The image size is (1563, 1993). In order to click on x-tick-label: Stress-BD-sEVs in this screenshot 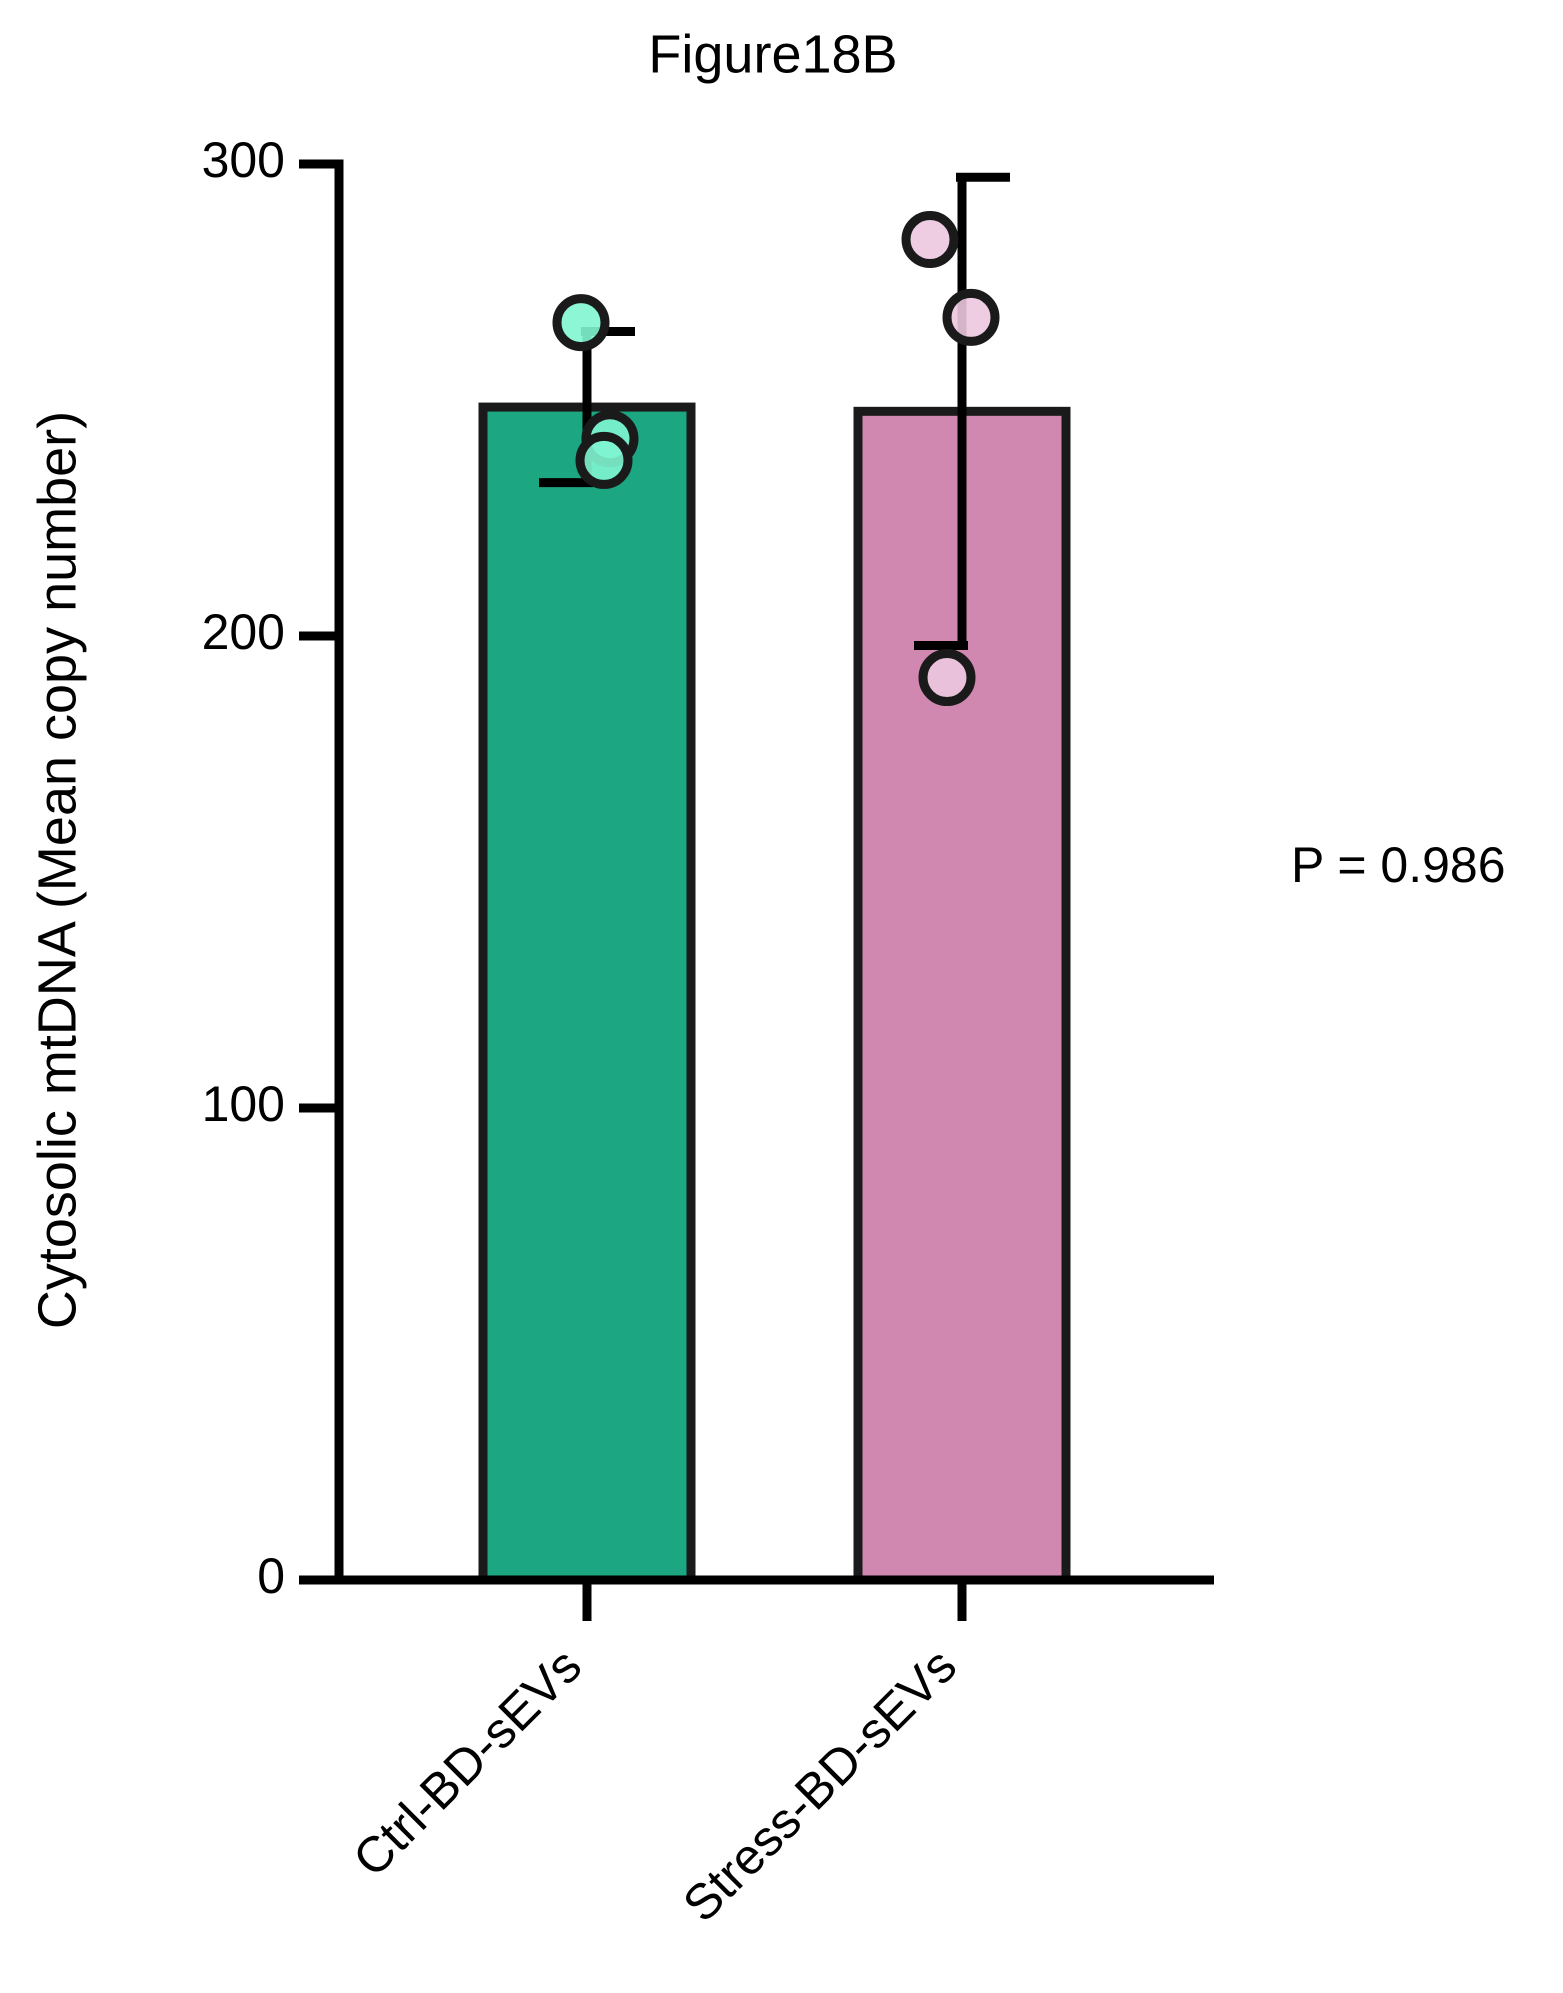, I will do `click(819, 1785)`.